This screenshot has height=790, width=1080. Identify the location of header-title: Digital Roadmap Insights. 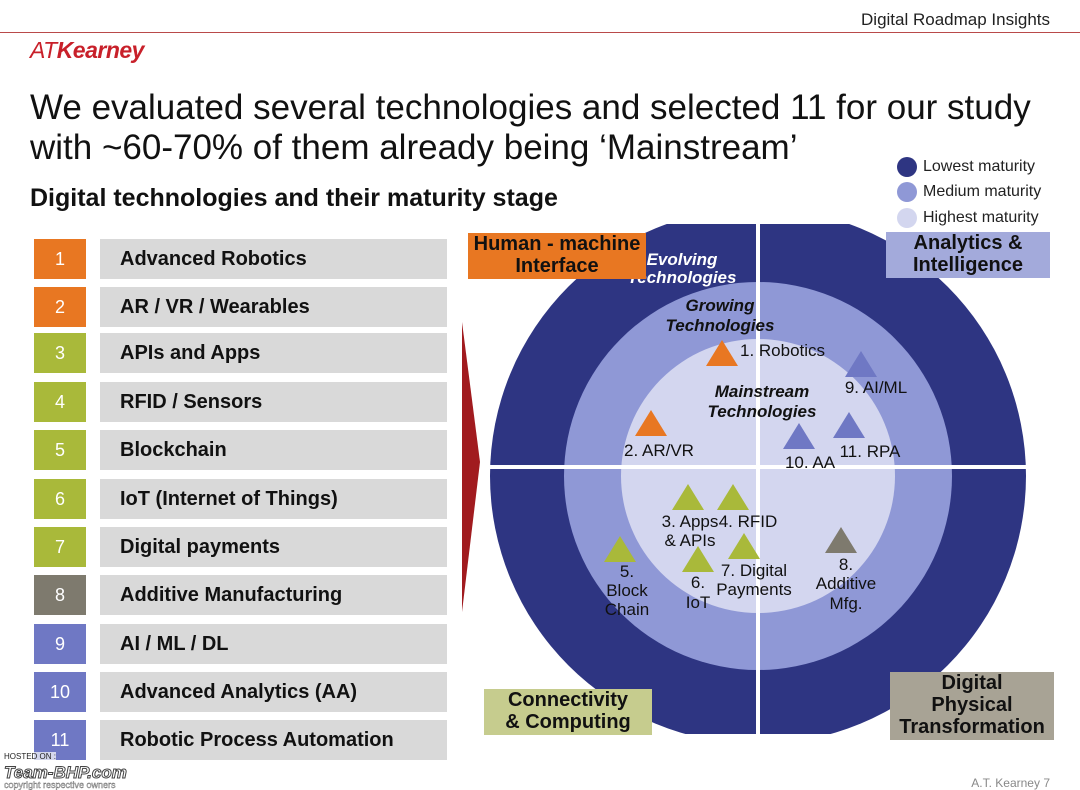
(955, 19).